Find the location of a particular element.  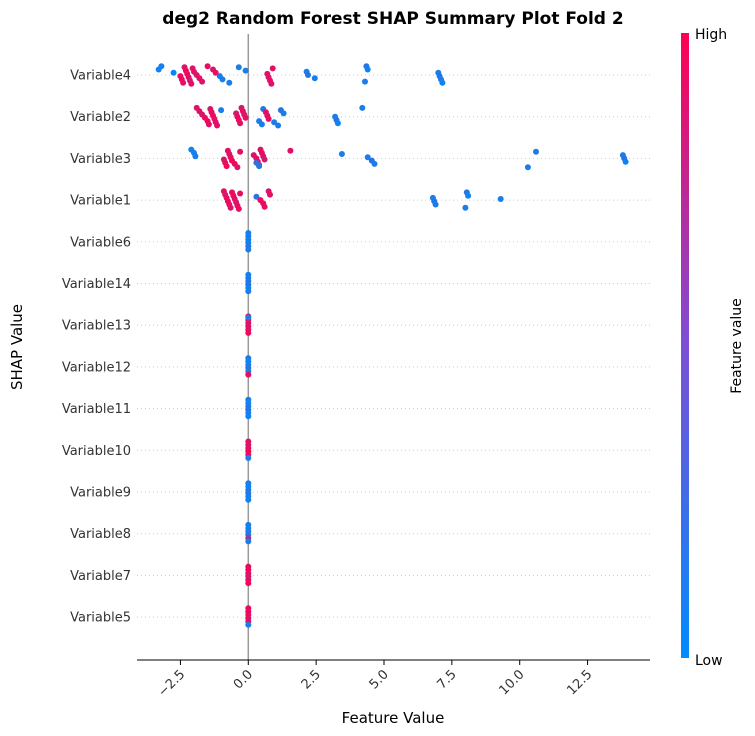

category-label: Variable4 is located at coordinates (100, 76).